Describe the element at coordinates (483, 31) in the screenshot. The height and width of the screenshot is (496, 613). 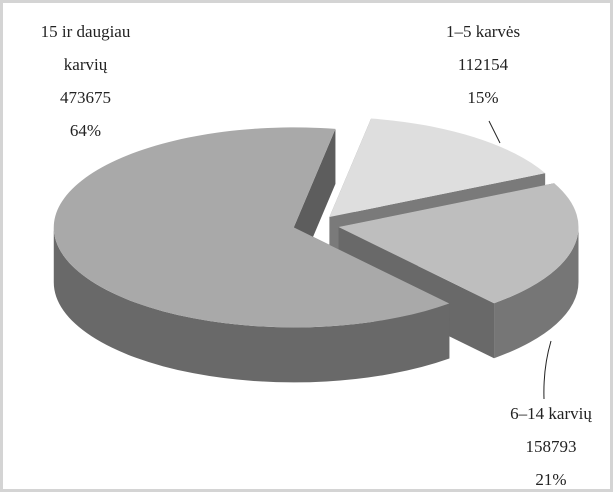
I see `category: 1–5 karvės` at that location.